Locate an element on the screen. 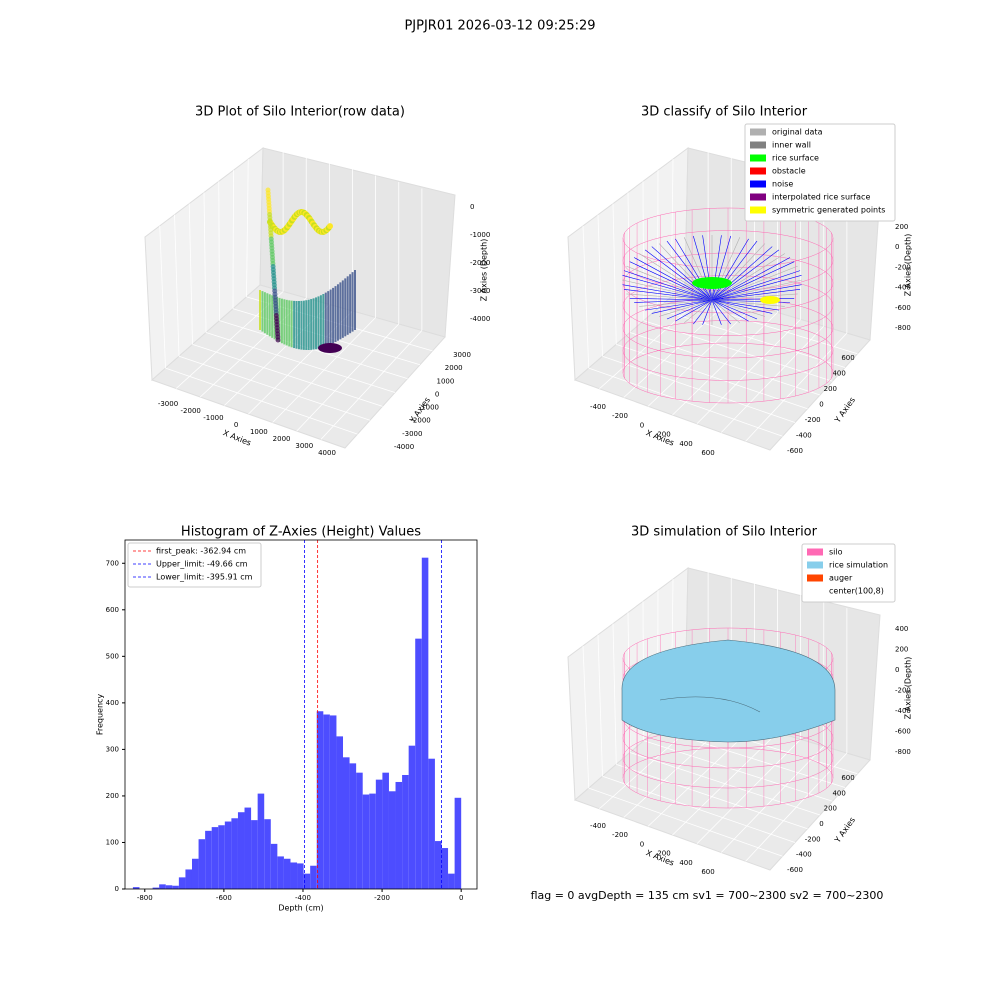 The height and width of the screenshot is (1000, 1000). y-tick-label: 500 is located at coordinates (112, 656).